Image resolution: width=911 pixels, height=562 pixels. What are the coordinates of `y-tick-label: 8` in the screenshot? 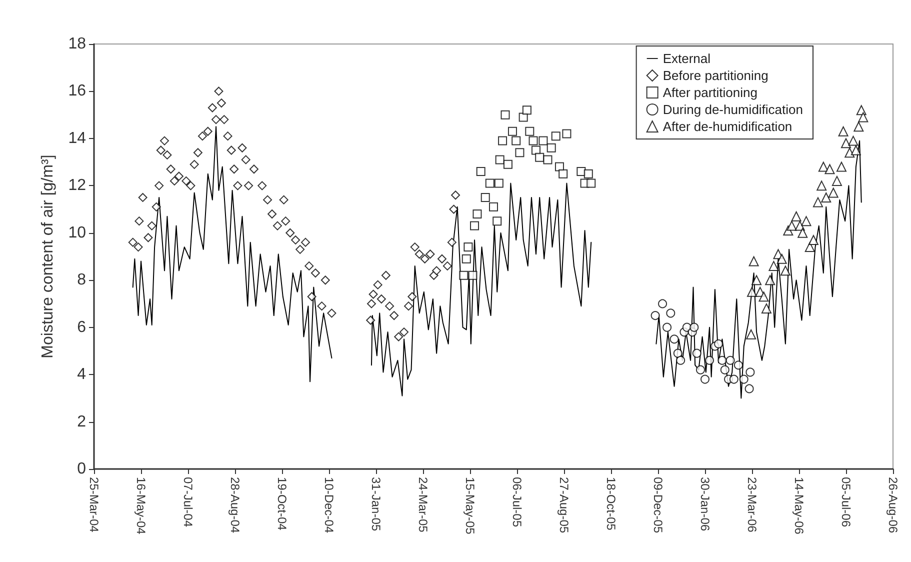 It's located at (81, 280).